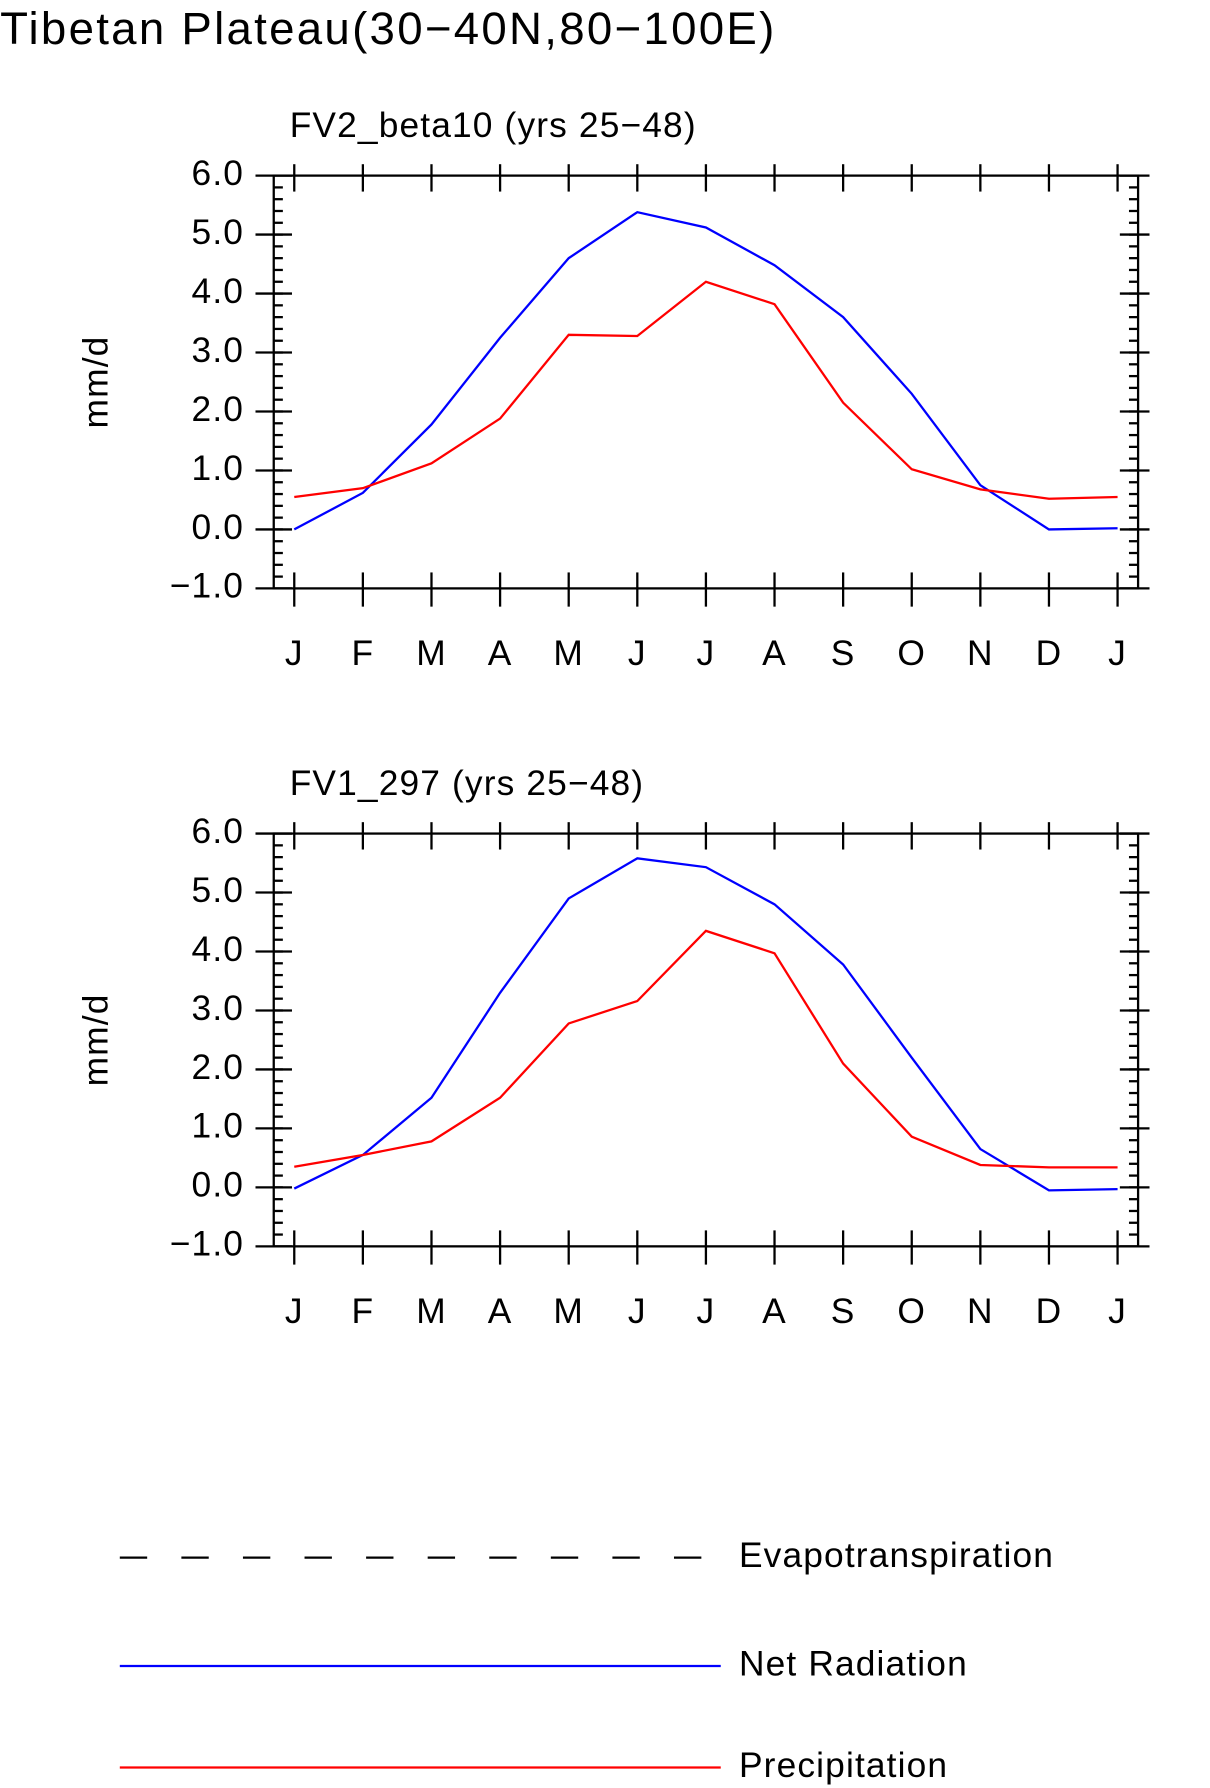 This screenshot has width=1210, height=1788. Describe the element at coordinates (493, 125) in the screenshot. I see `chart-title: FV2_beta10 (yrs 25−48)` at that location.